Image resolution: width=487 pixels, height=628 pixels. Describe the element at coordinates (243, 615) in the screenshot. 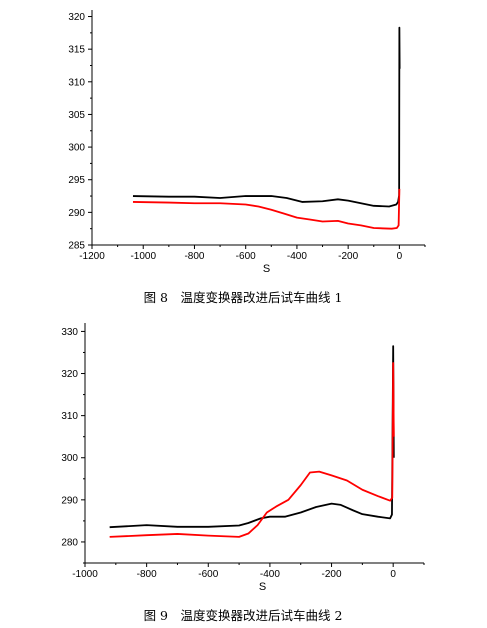

I see `chart-2-caption: 图 9 温度变换器改进后试车曲线 2` at that location.